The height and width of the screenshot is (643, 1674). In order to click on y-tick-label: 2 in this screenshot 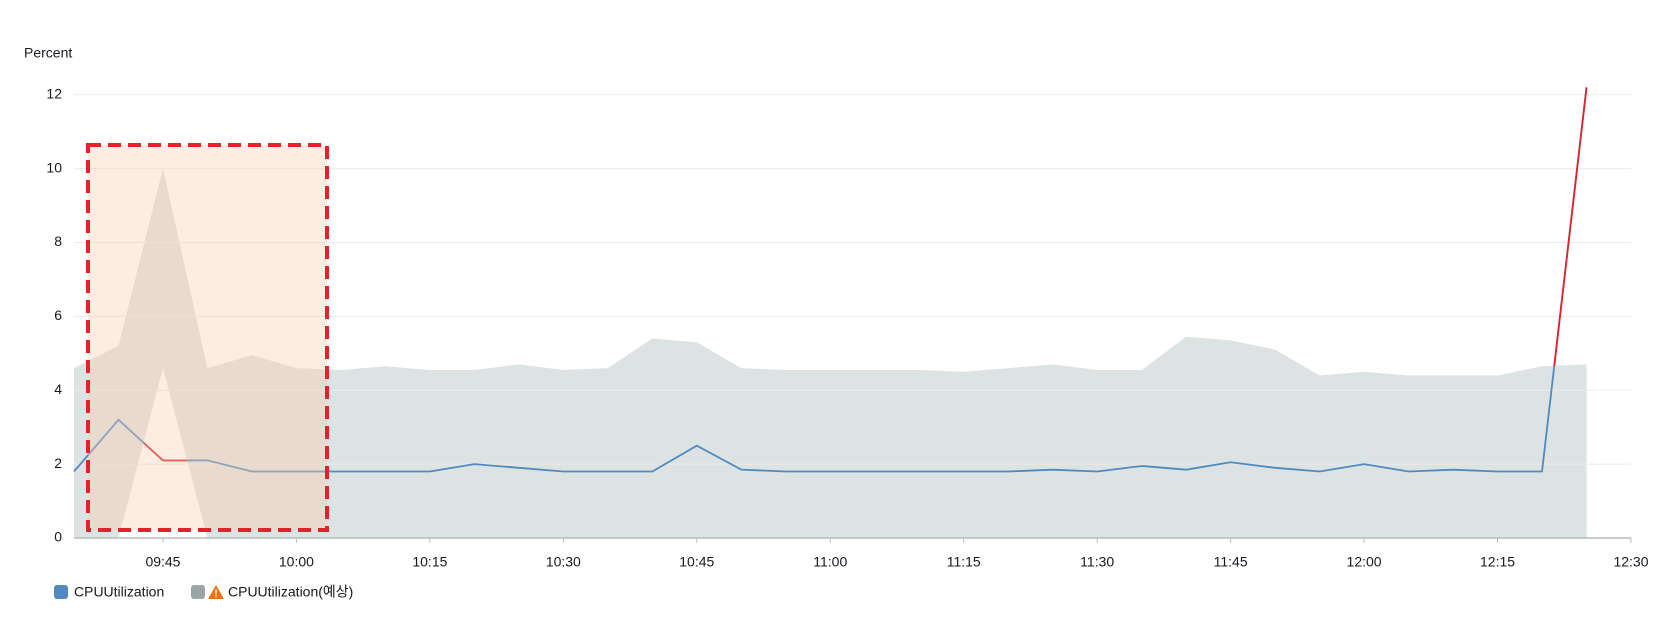, I will do `click(58, 463)`.